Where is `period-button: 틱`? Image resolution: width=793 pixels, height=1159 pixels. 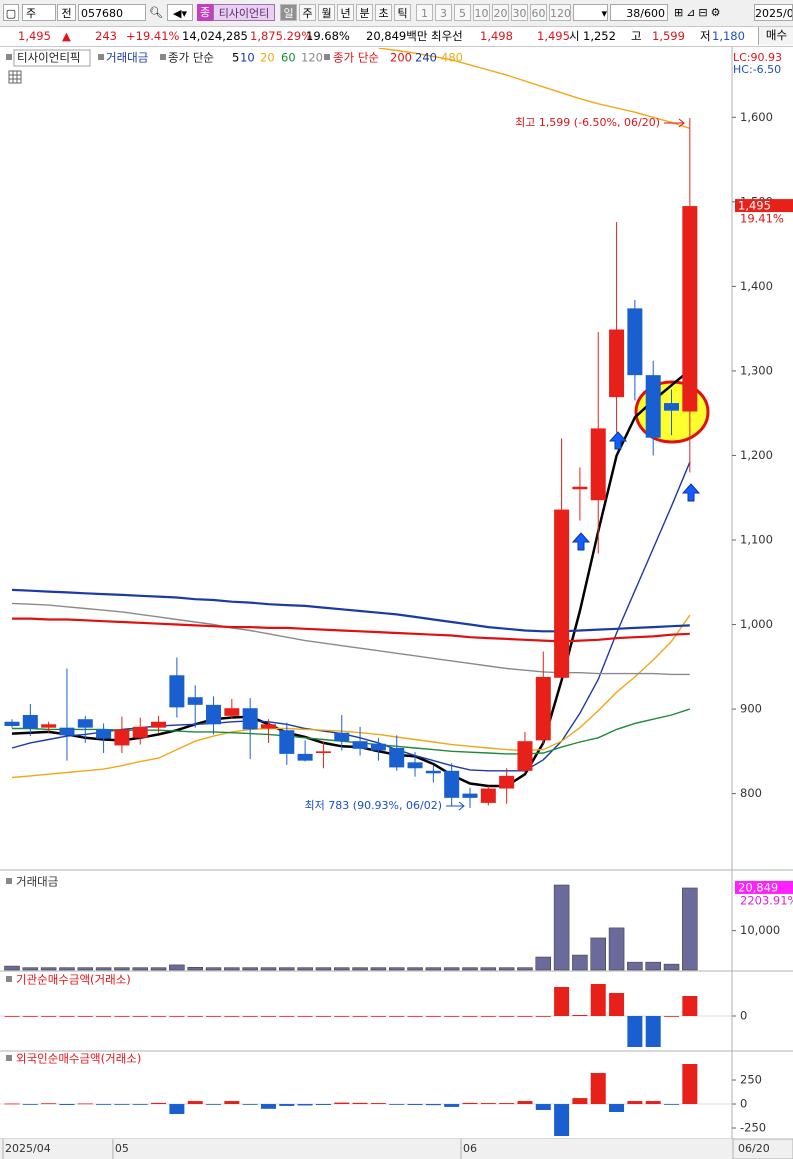
period-button: 틱 is located at coordinates (402, 12).